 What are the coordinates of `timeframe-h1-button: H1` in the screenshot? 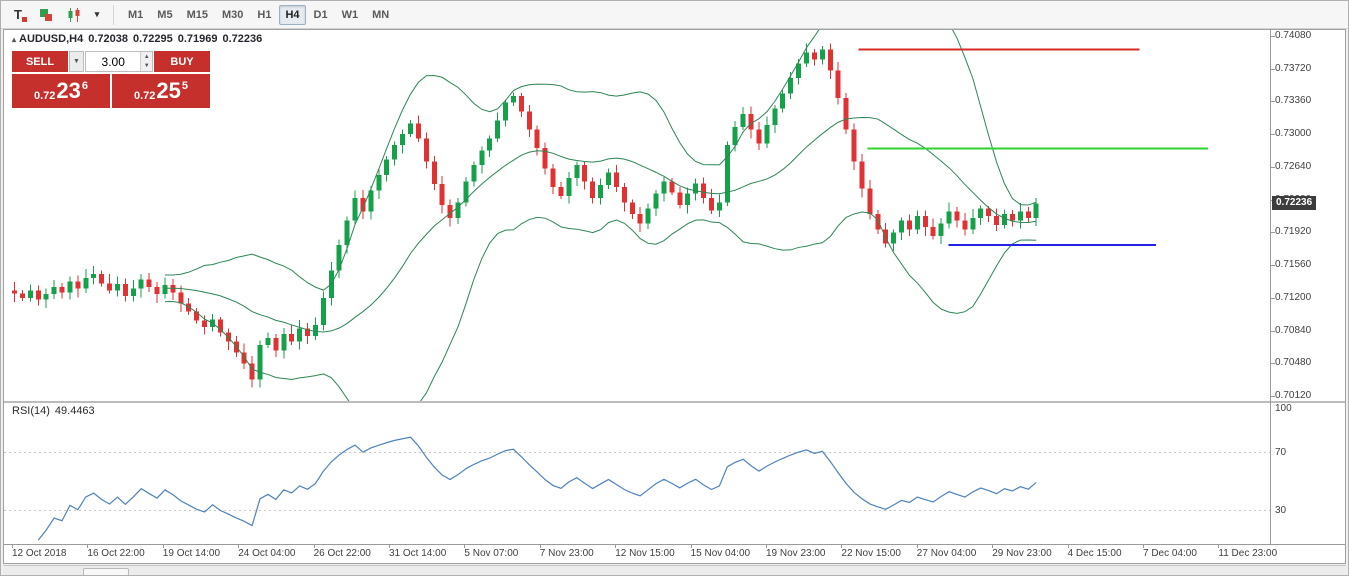 It's located at (264, 15).